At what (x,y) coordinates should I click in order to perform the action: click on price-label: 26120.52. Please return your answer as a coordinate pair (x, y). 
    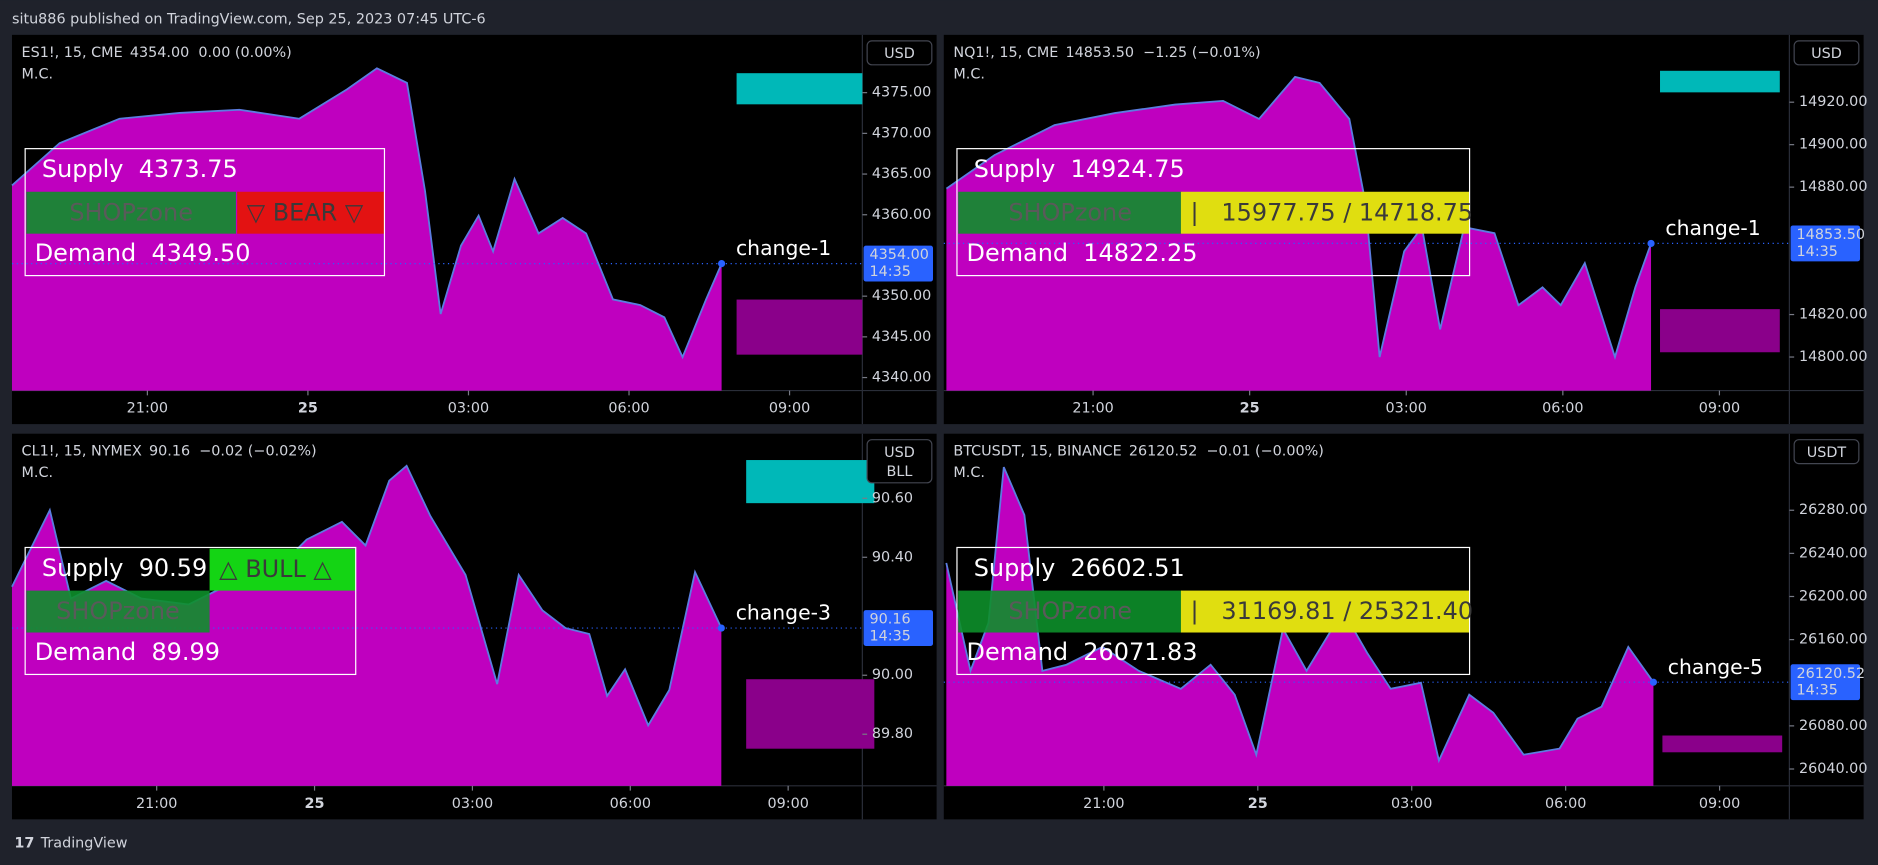
    Looking at the image, I should click on (1831, 674).